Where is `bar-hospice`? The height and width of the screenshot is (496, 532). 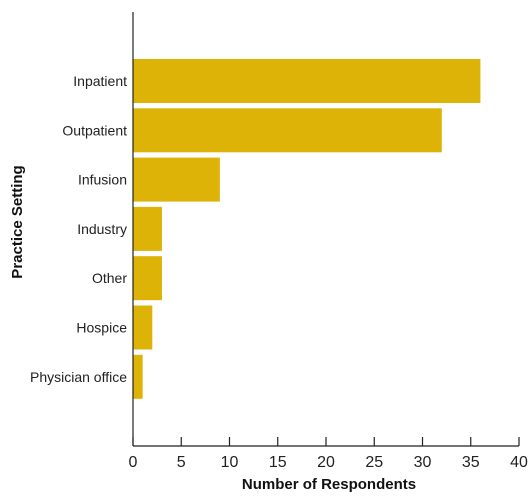
bar-hospice is located at coordinates (143, 327).